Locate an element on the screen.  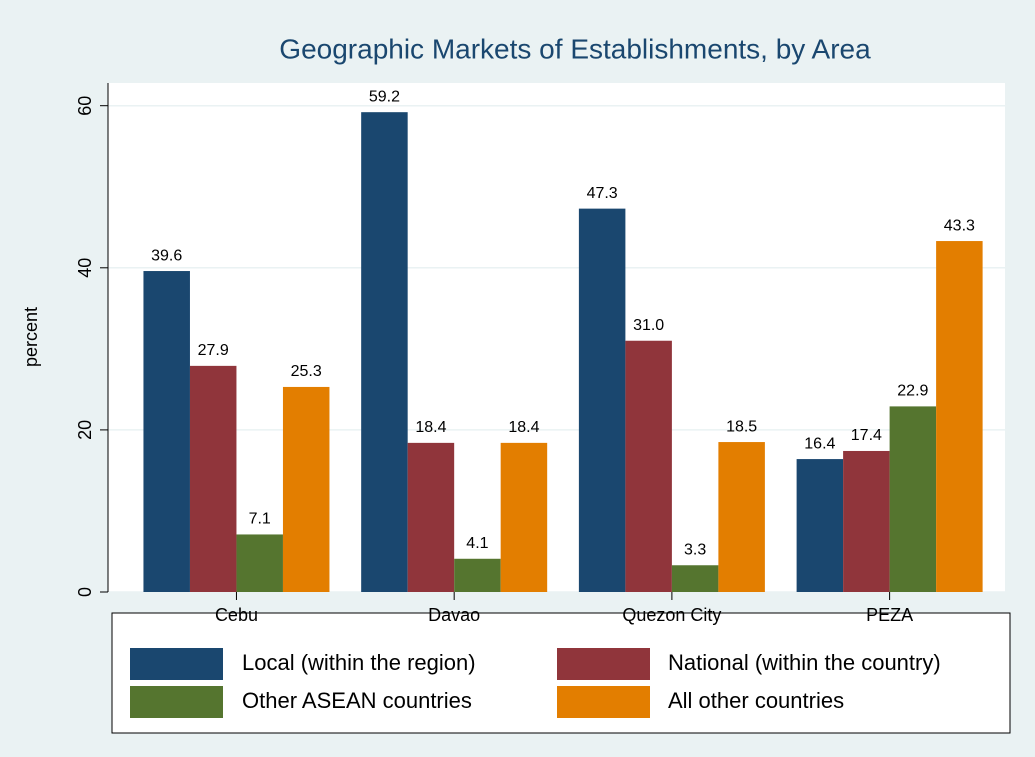
legend-label: Local (within the region) is located at coordinates (359, 662).